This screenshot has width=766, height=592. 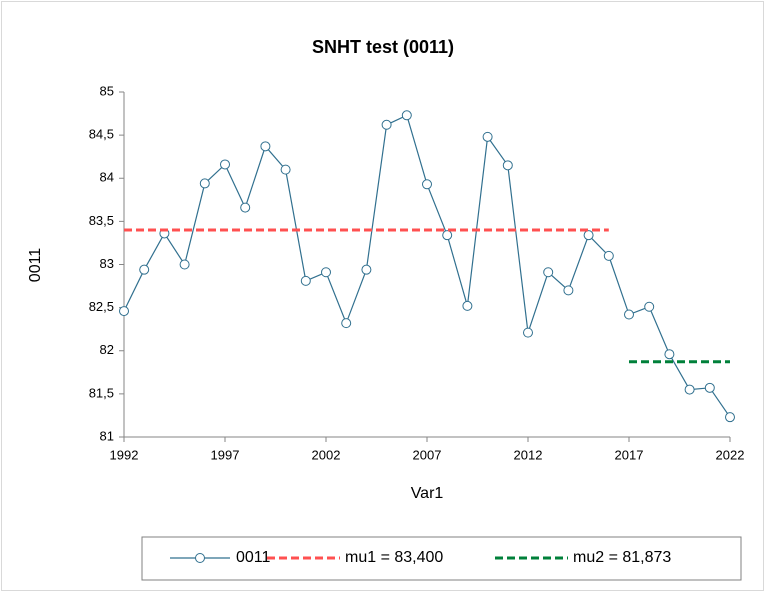 What do you see at coordinates (427, 493) in the screenshot?
I see `x-axis-label: Var1` at bounding box center [427, 493].